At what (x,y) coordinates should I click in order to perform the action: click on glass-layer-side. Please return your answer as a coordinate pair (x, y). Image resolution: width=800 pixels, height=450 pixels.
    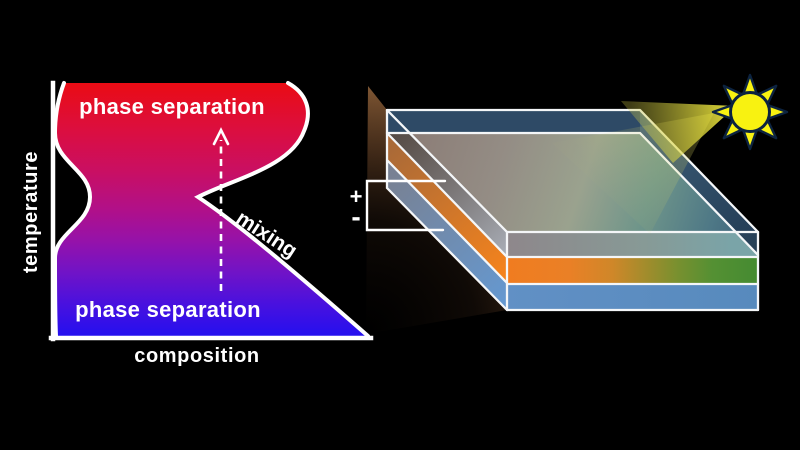
    Looking at the image, I should click on (447, 183).